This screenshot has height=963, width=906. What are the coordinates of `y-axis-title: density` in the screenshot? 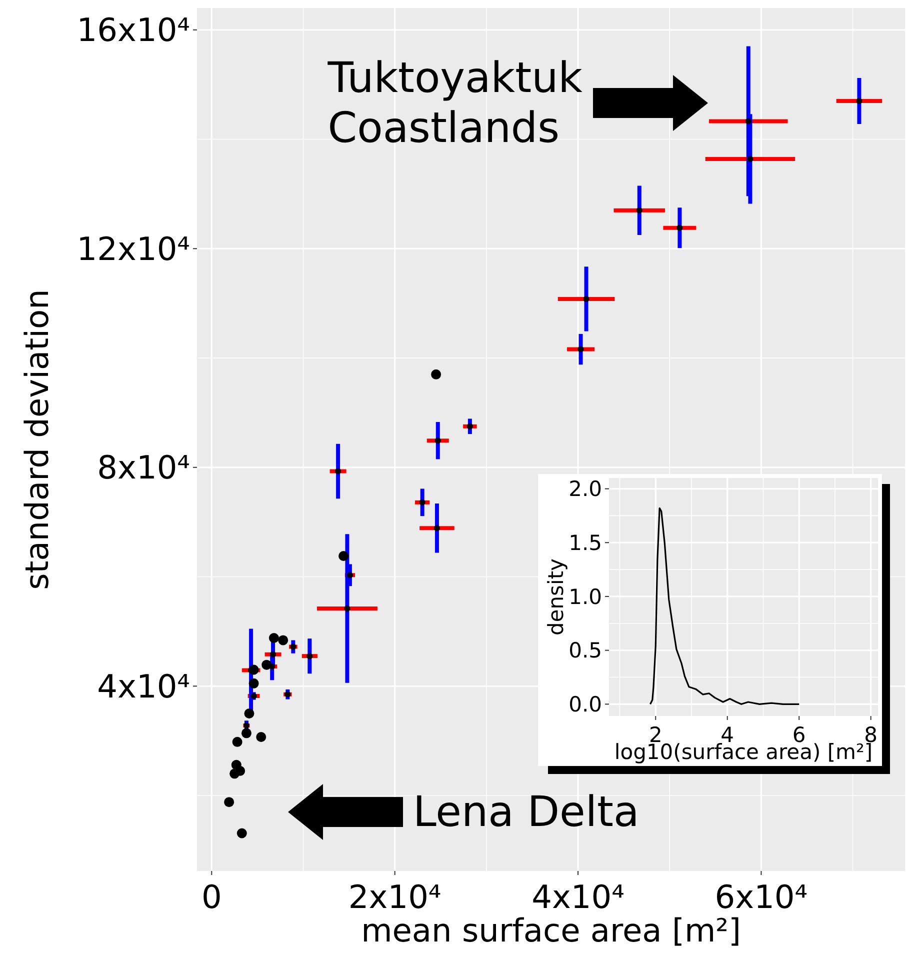 It's located at (556, 597).